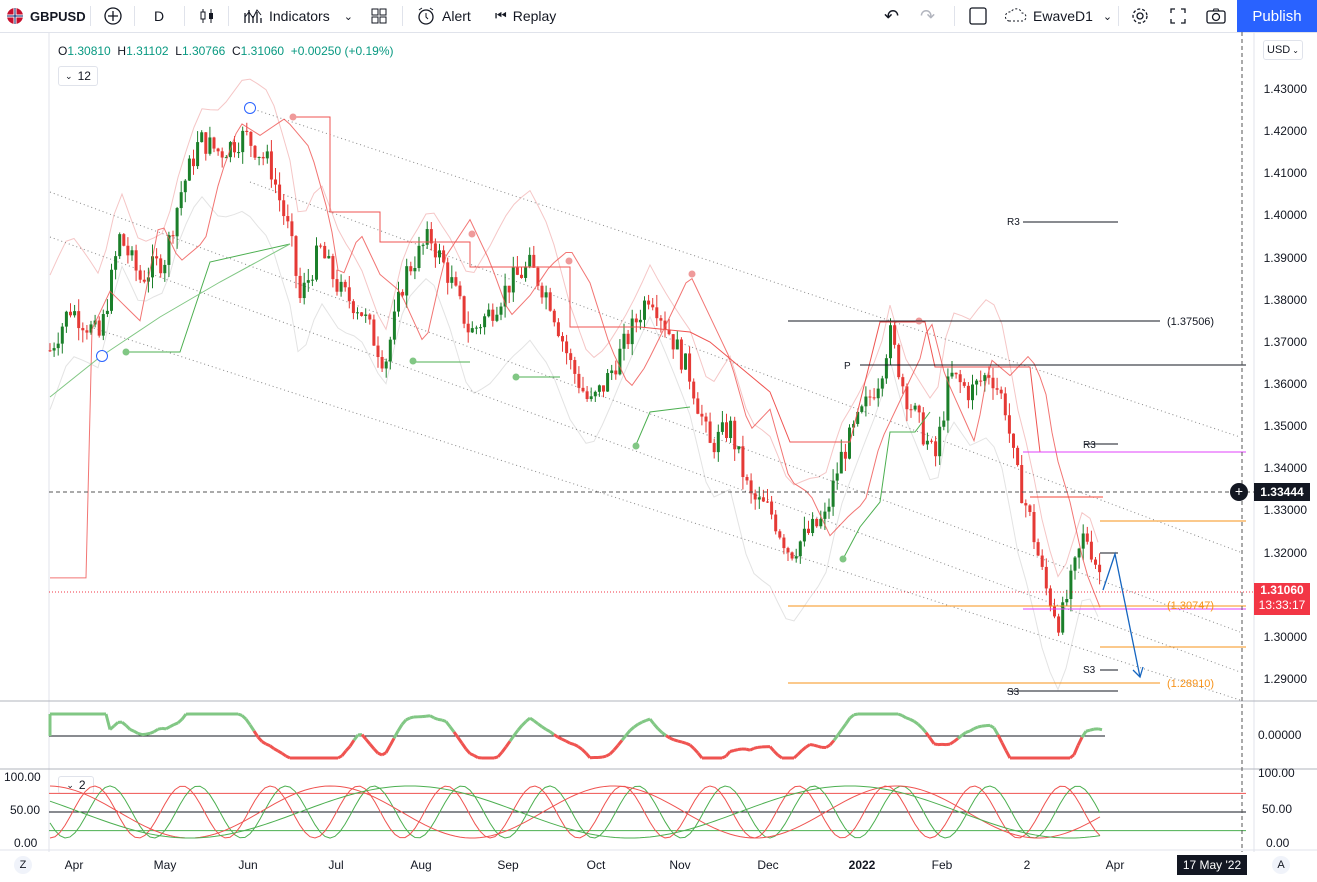 Image resolution: width=1317 pixels, height=882 pixels. I want to click on currency-selector: USD ⌄, so click(1283, 50).